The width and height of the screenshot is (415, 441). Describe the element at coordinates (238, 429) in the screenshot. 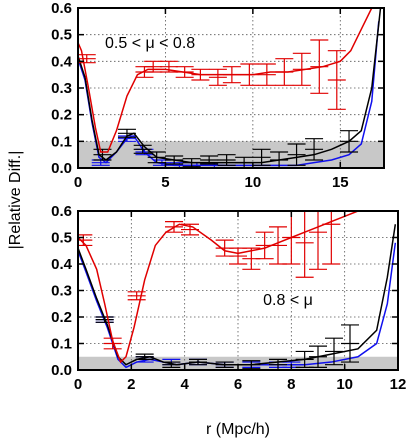

I see `x-axis-label: r (Mpc/h)` at that location.